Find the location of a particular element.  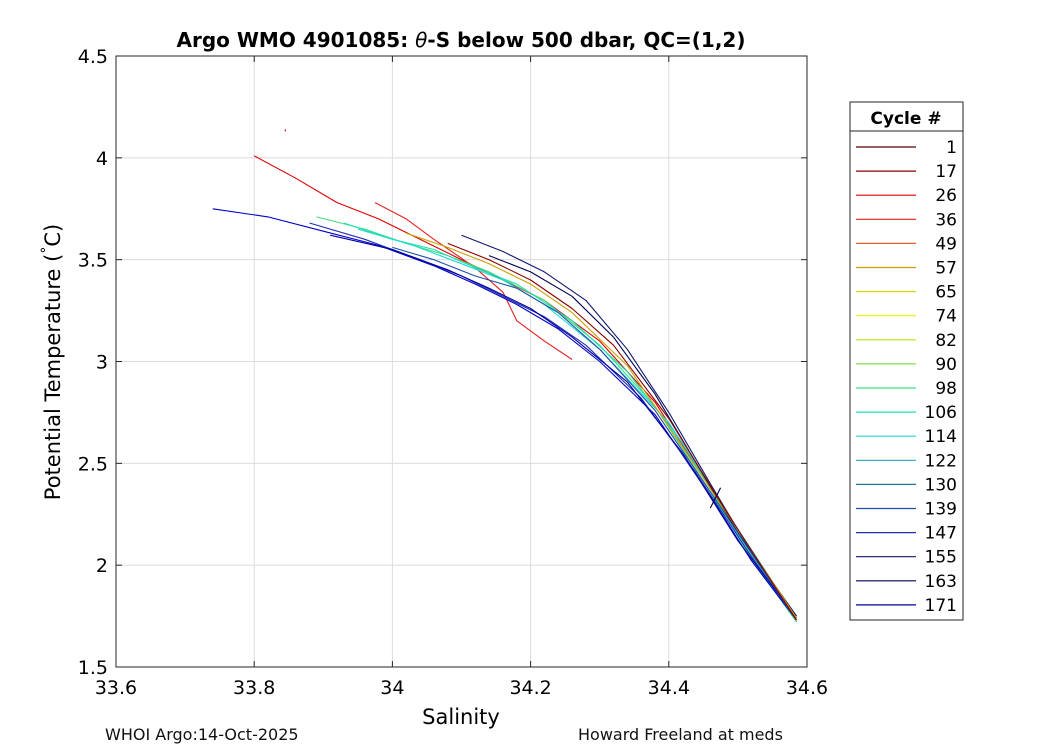

y-tick-label: 4 is located at coordinates (102, 159).